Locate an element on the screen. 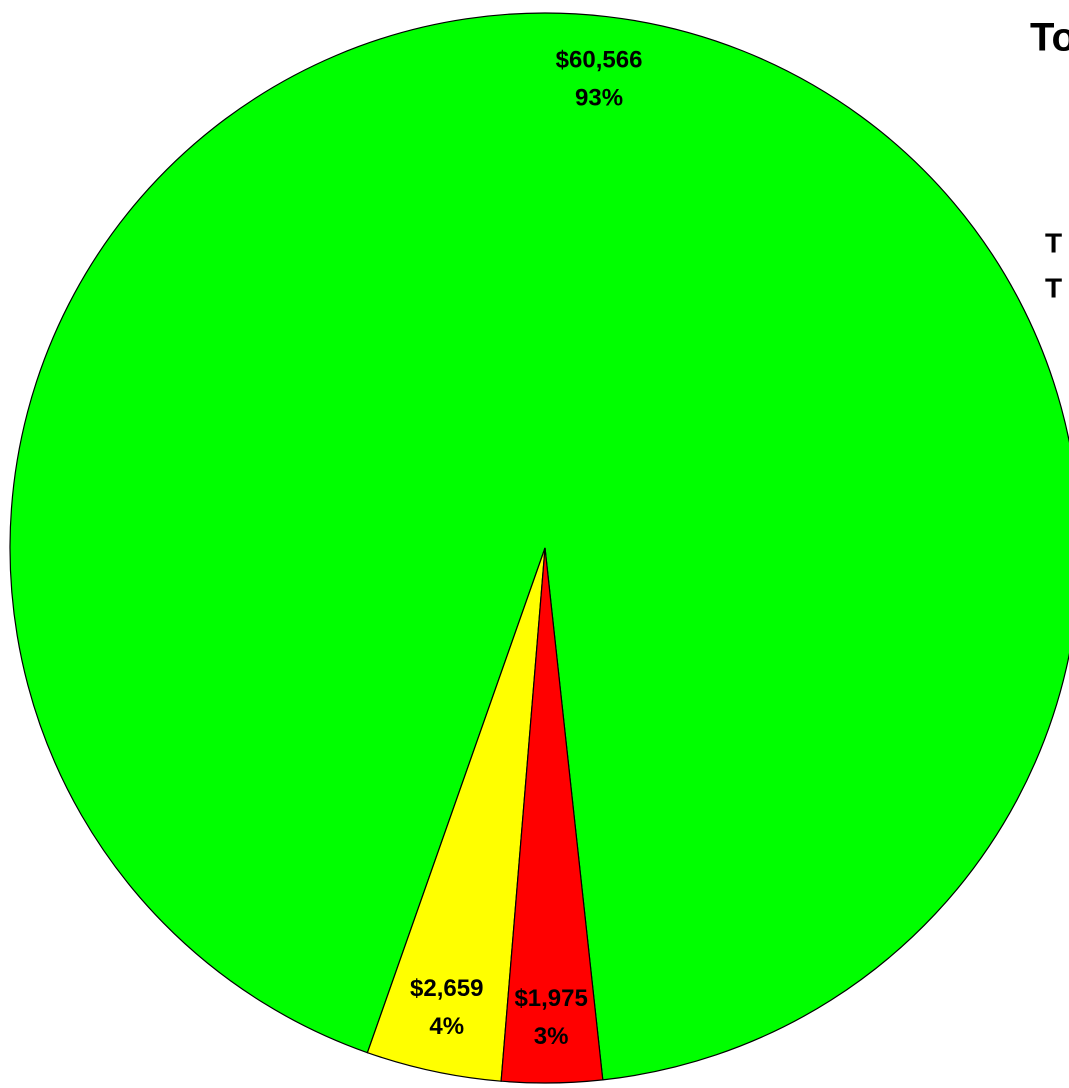  value-label: $2,659 is located at coordinates (446, 988).